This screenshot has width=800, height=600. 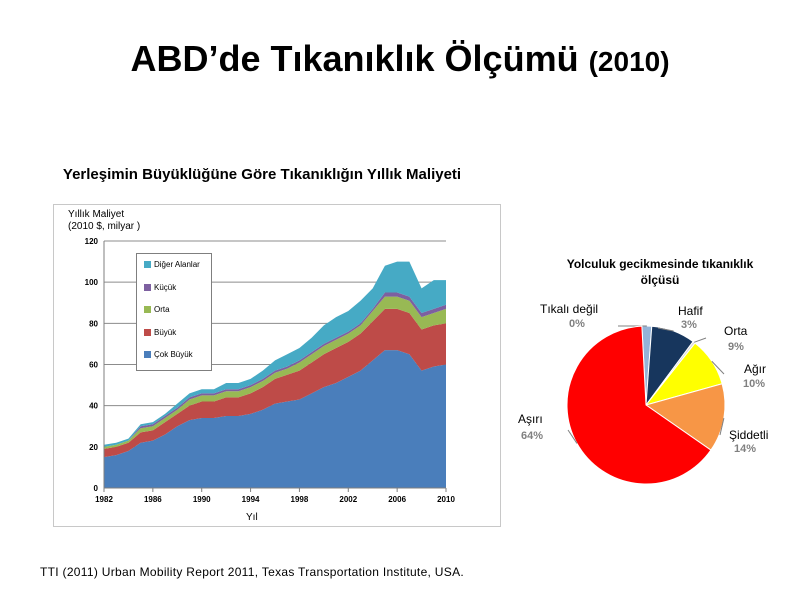 I want to click on pie-slice-percent: 0%, so click(x=577, y=324).